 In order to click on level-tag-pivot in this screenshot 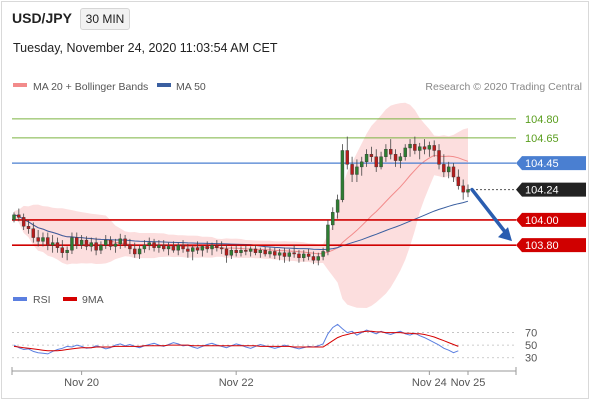, I will do `click(551, 163)`.